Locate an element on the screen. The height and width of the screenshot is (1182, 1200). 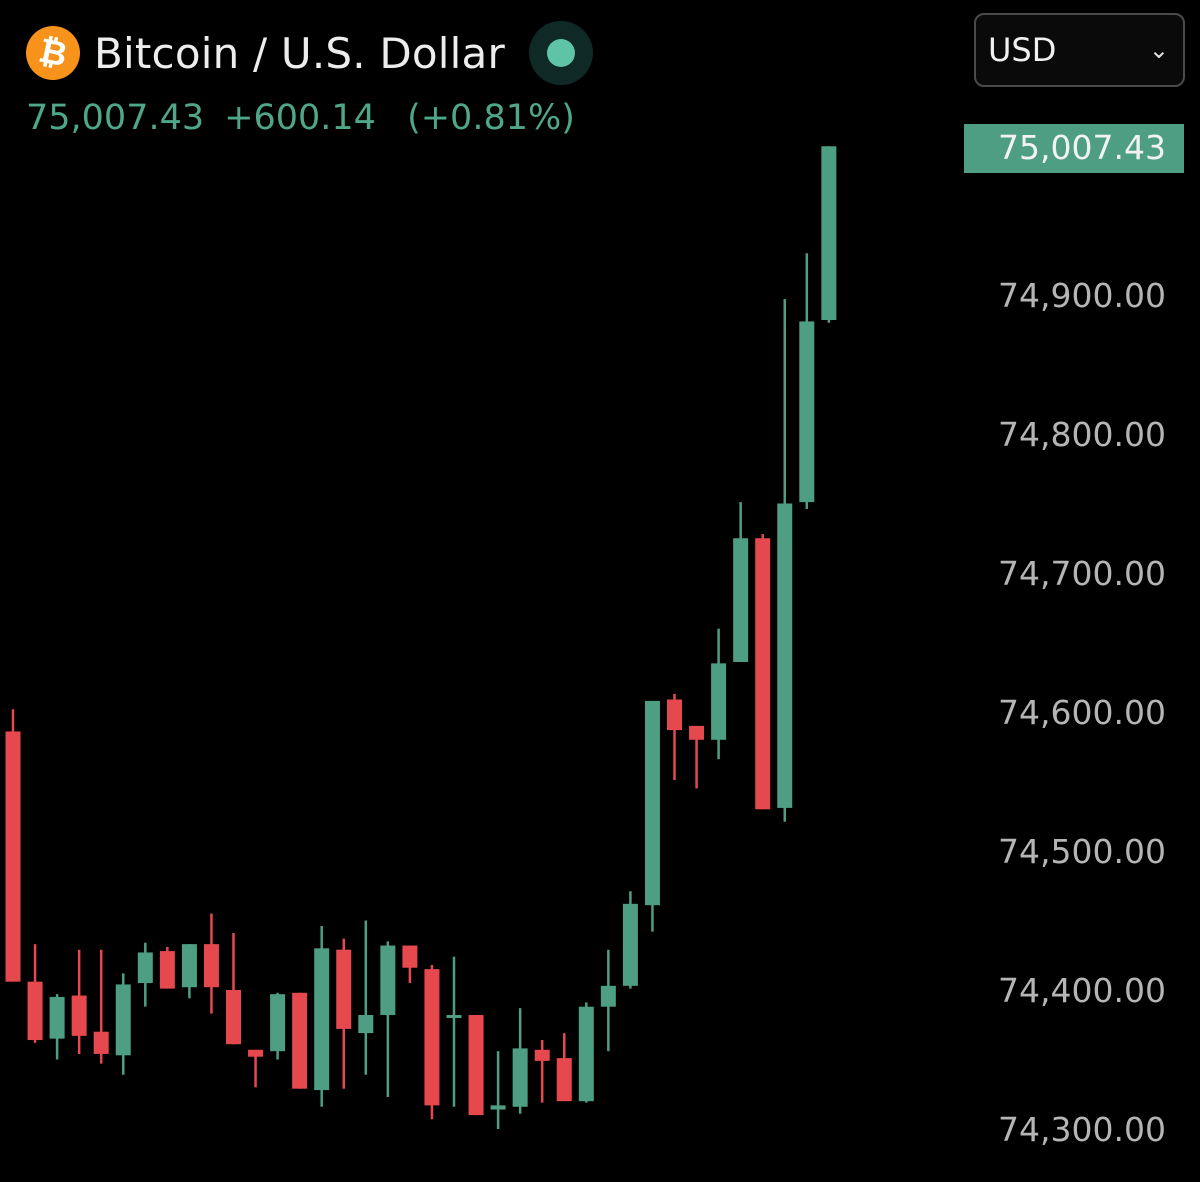
current-price: 75,007.43 is located at coordinates (115, 118).